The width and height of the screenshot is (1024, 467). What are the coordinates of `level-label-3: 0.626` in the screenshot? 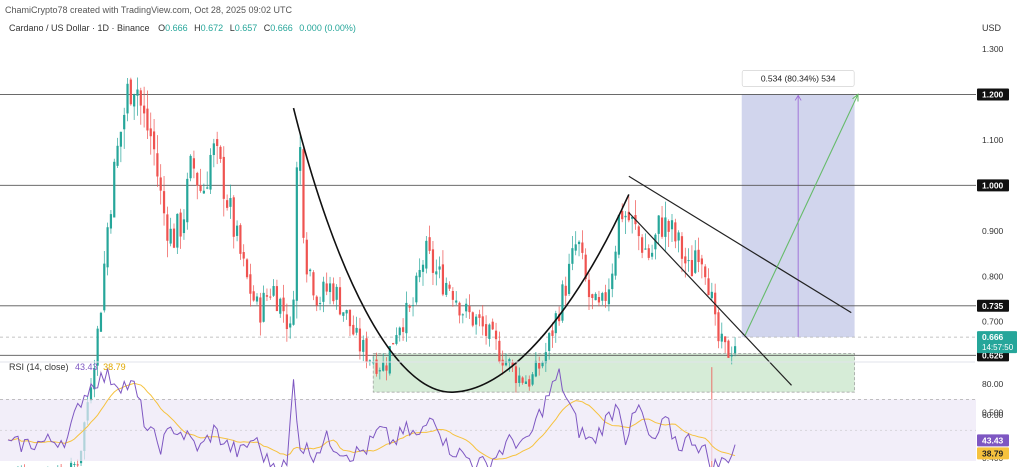 It's located at (993, 355).